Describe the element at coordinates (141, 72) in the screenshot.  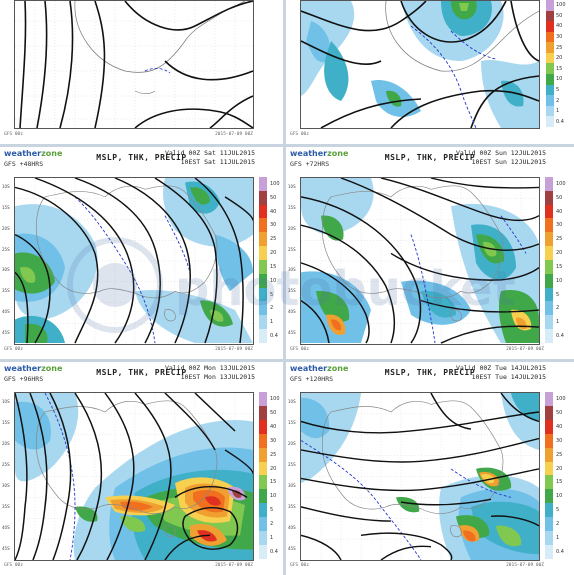
I see `map-panel-top-left: GFS 00z 2015-07-09 00Z` at that location.